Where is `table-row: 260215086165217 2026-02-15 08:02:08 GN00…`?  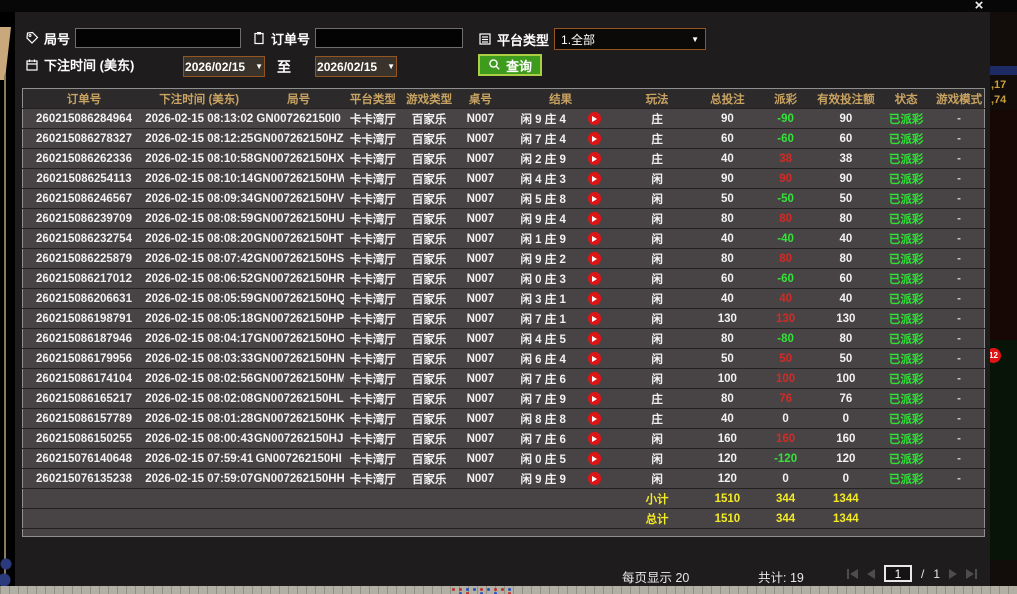 table-row: 260215086165217 2026-02-15 08:02:08 GN00… is located at coordinates (503, 398).